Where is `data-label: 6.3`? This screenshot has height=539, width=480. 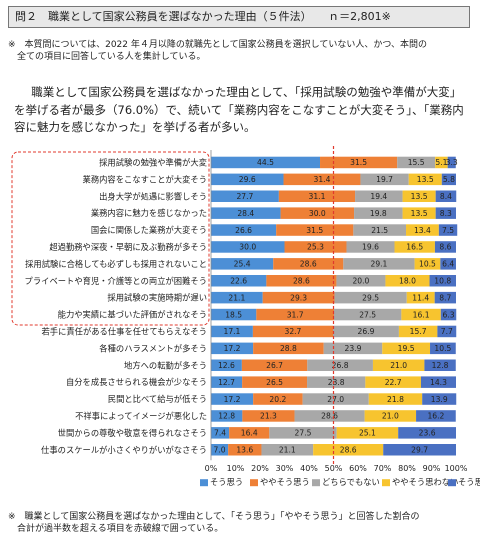
data-label: 6.3 is located at coordinates (448, 314).